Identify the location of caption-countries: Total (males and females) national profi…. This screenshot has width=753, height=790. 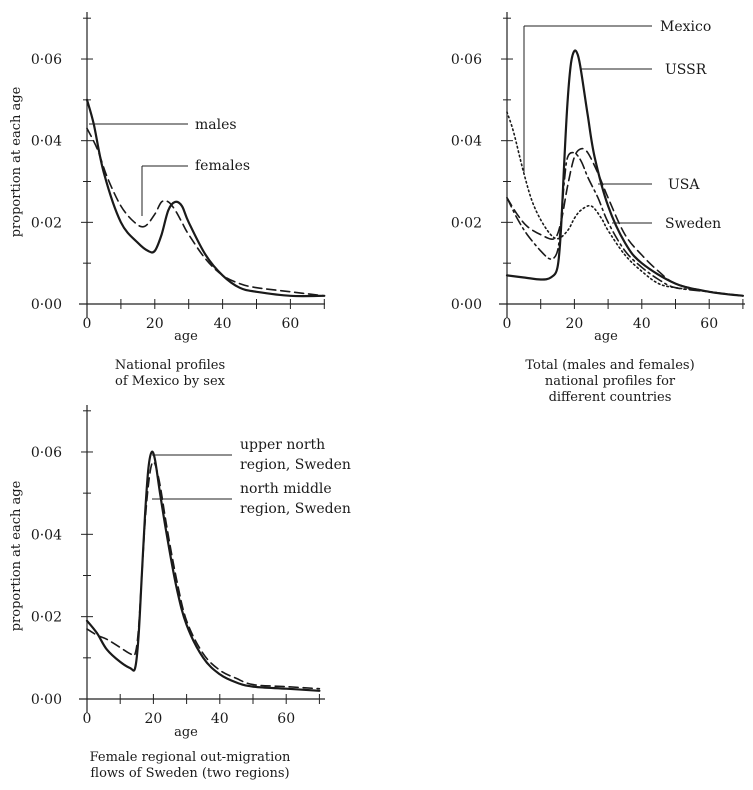
(610, 382).